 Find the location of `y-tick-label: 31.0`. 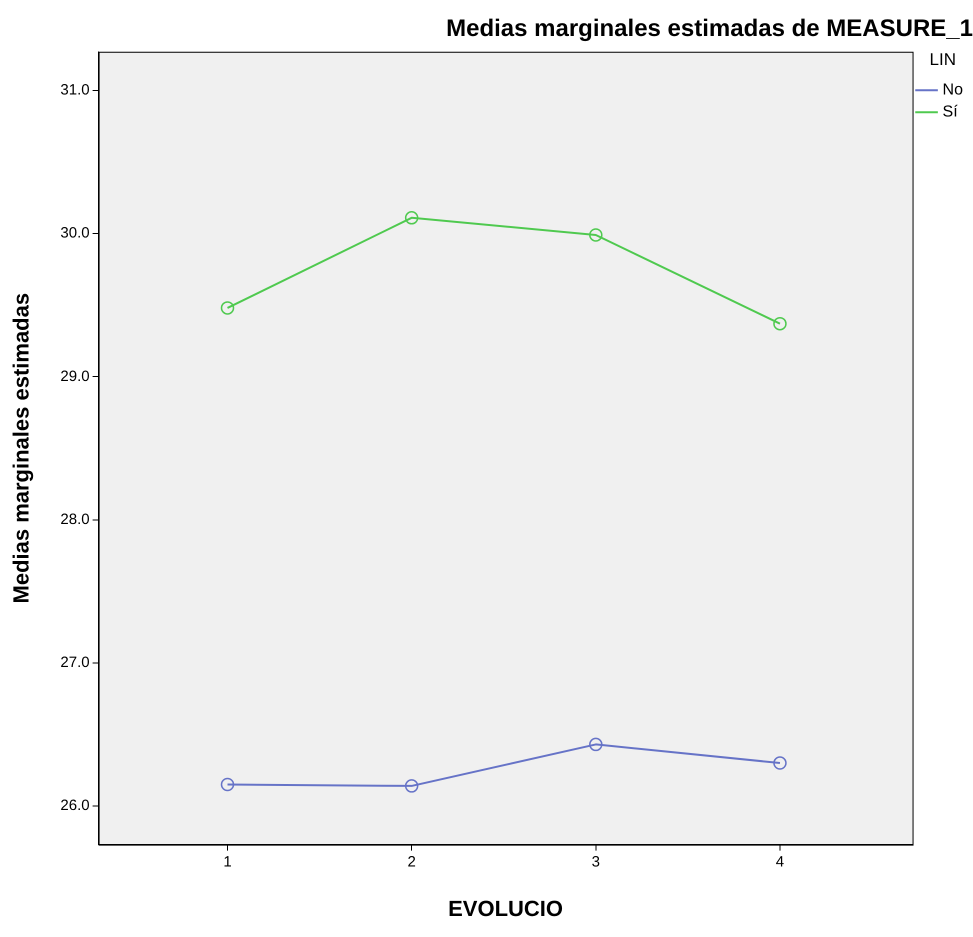

y-tick-label: 31.0 is located at coordinates (75, 90).